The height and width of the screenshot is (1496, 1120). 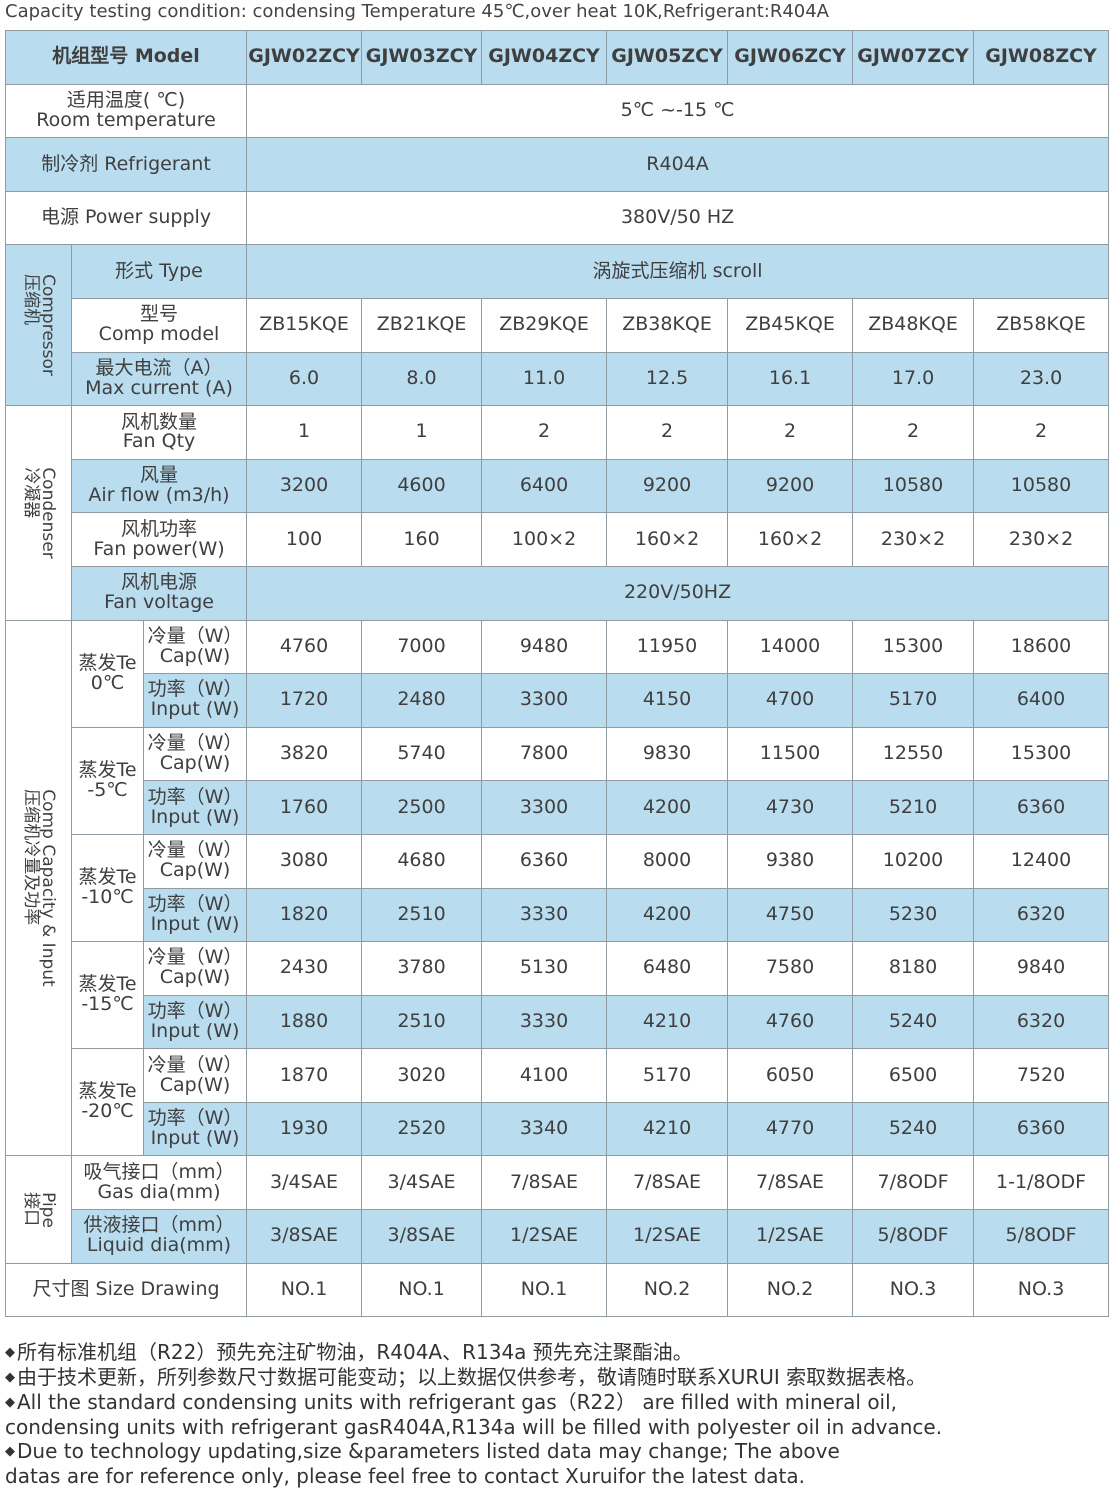 I want to click on table-cell: 6.0, so click(x=304, y=379).